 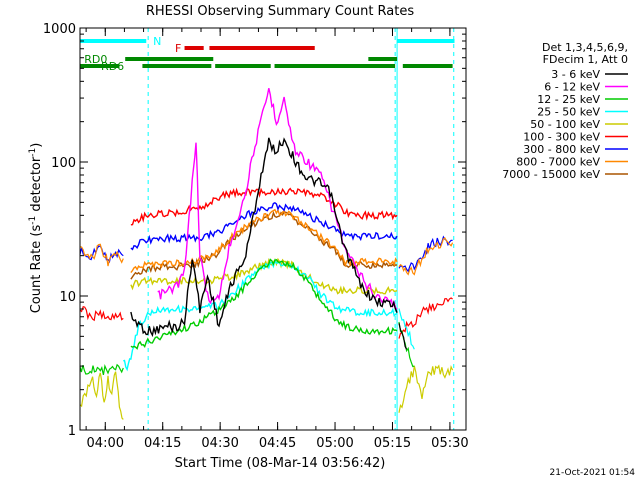 What do you see at coordinates (36, 145) in the screenshot?
I see `y-axis-label-part: )` at bounding box center [36, 145].